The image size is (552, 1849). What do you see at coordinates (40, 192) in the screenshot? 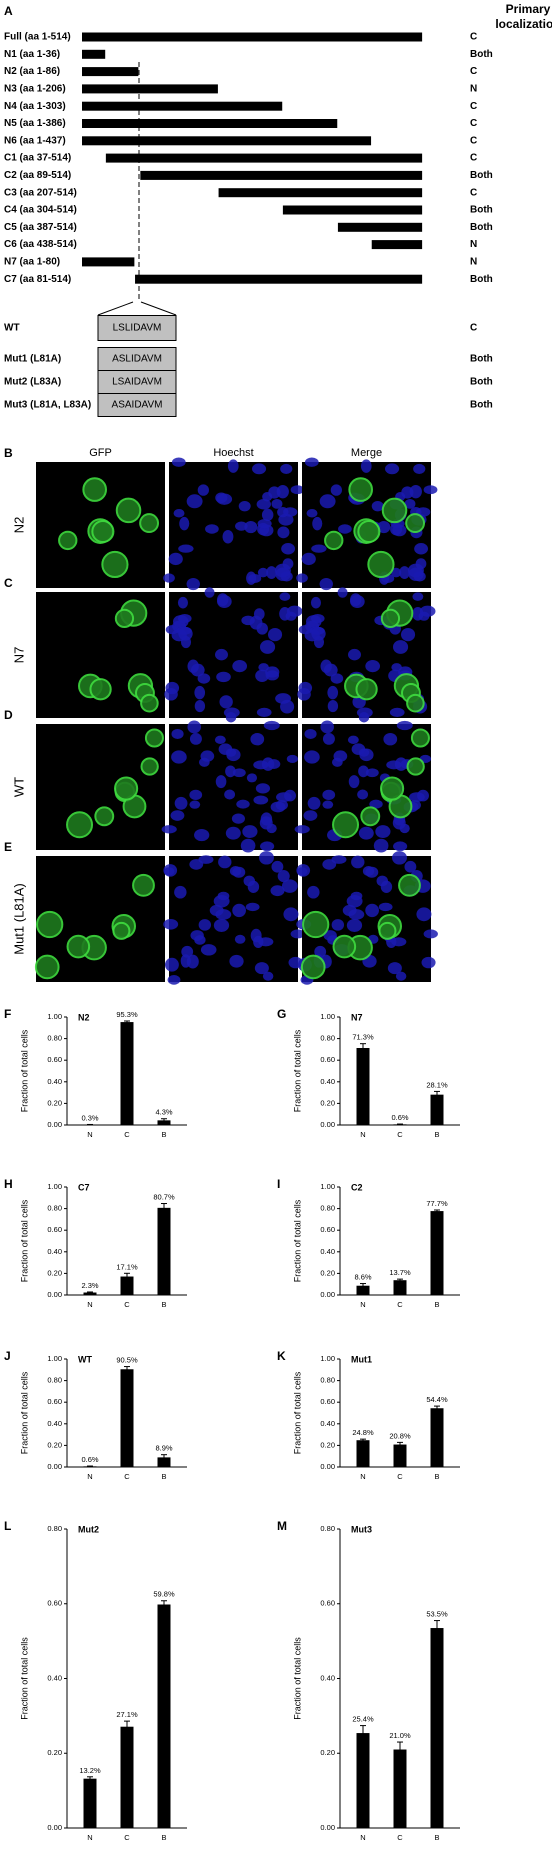
I see `construct-label: C3 (aa 207-514)` at bounding box center [40, 192].